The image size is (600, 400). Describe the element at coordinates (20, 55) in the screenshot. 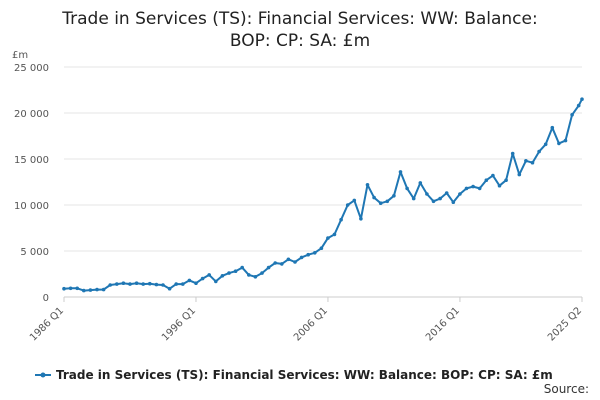

I see `y-axis-label: £m` at that location.